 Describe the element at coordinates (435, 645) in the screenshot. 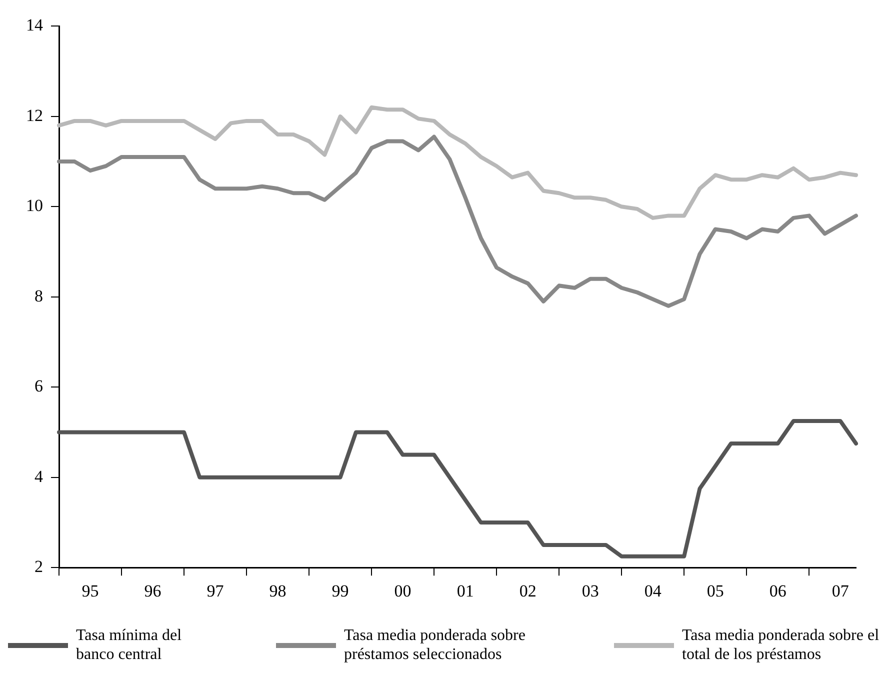

I see `legend-label: Tasa media ponderada sobre préstamos seleccionados` at that location.